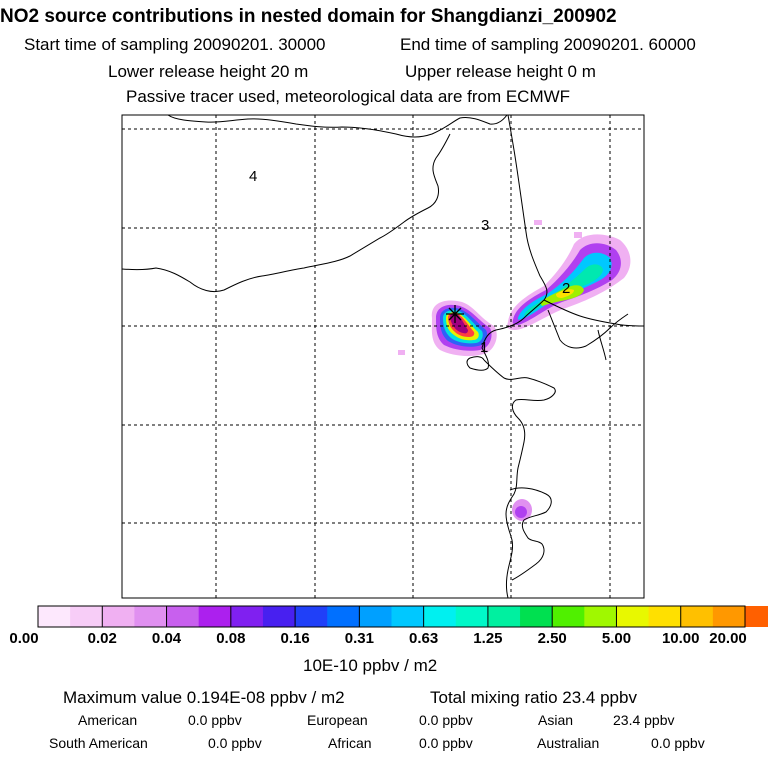 Image resolution: width=768 pixels, height=768 pixels. Describe the element at coordinates (514, 232) in the screenshot. I see `border-east` at that location.